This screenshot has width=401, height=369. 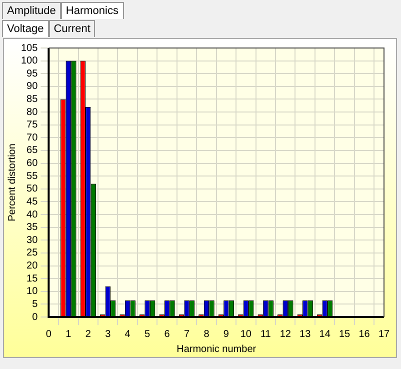 What do you see at coordinates (32, 125) in the screenshot?
I see `y-tick-label: 75` at bounding box center [32, 125].